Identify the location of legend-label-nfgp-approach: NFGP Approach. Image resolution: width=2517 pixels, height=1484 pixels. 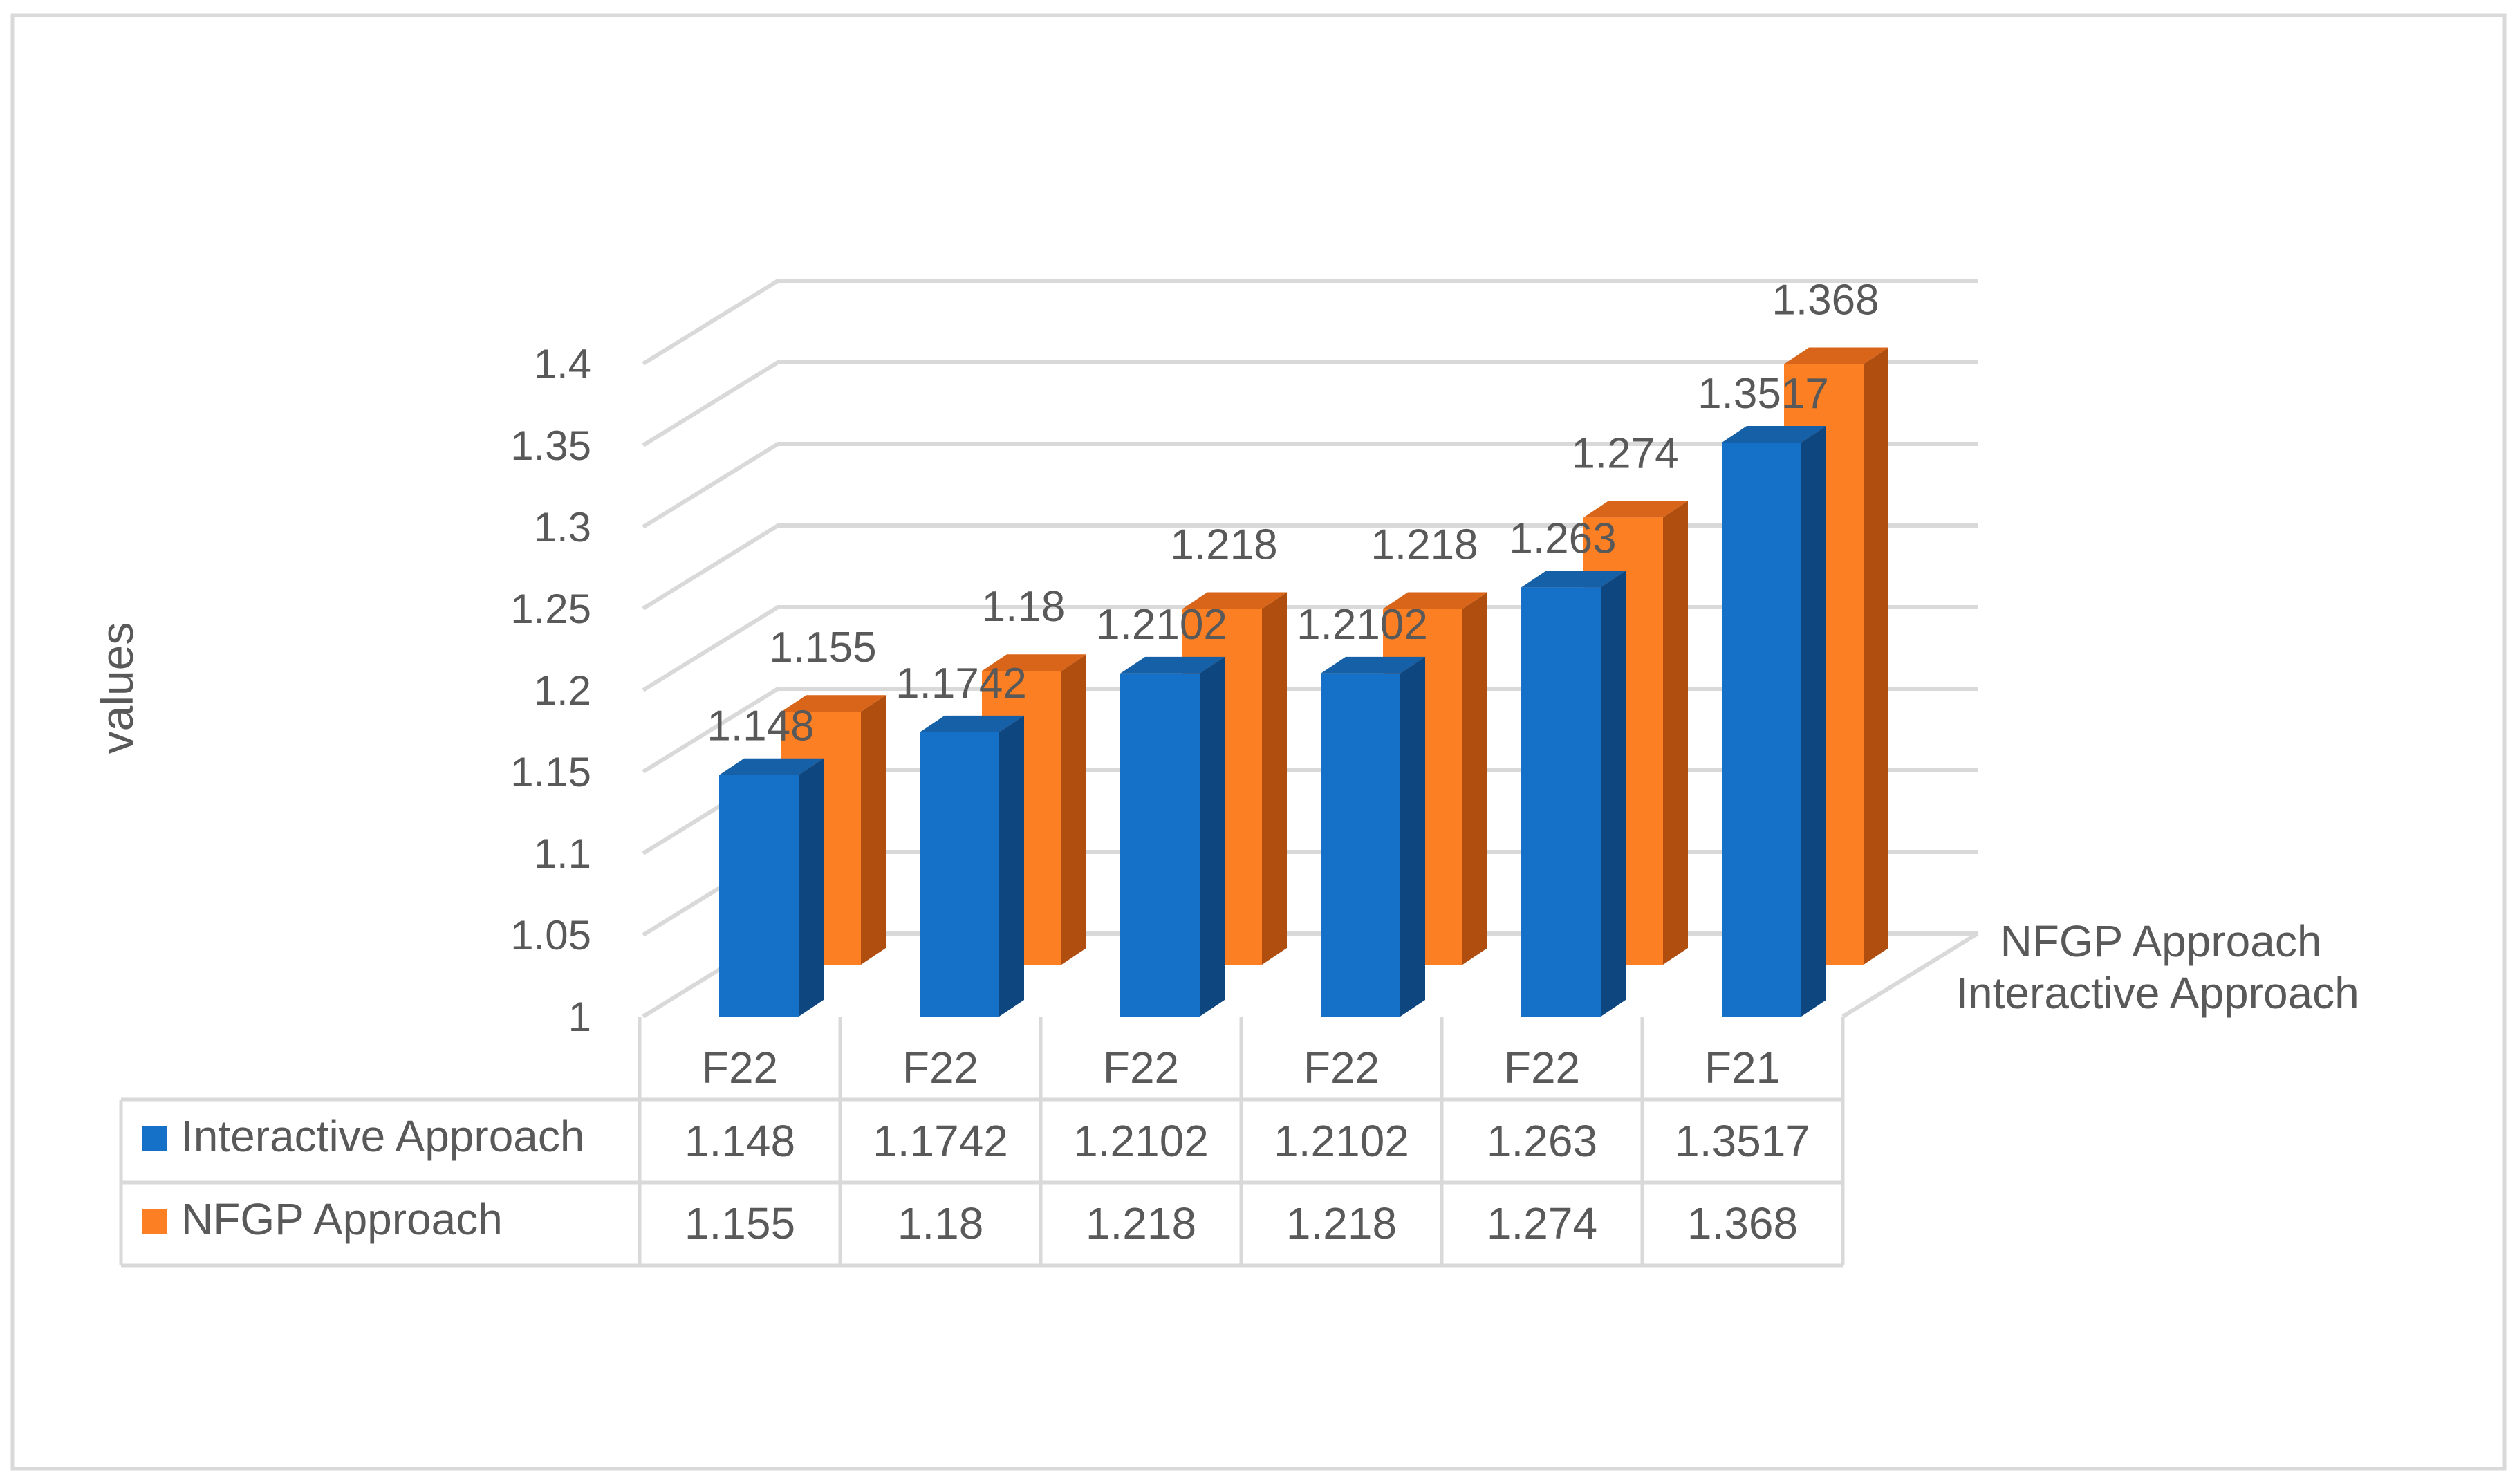
(342, 1219).